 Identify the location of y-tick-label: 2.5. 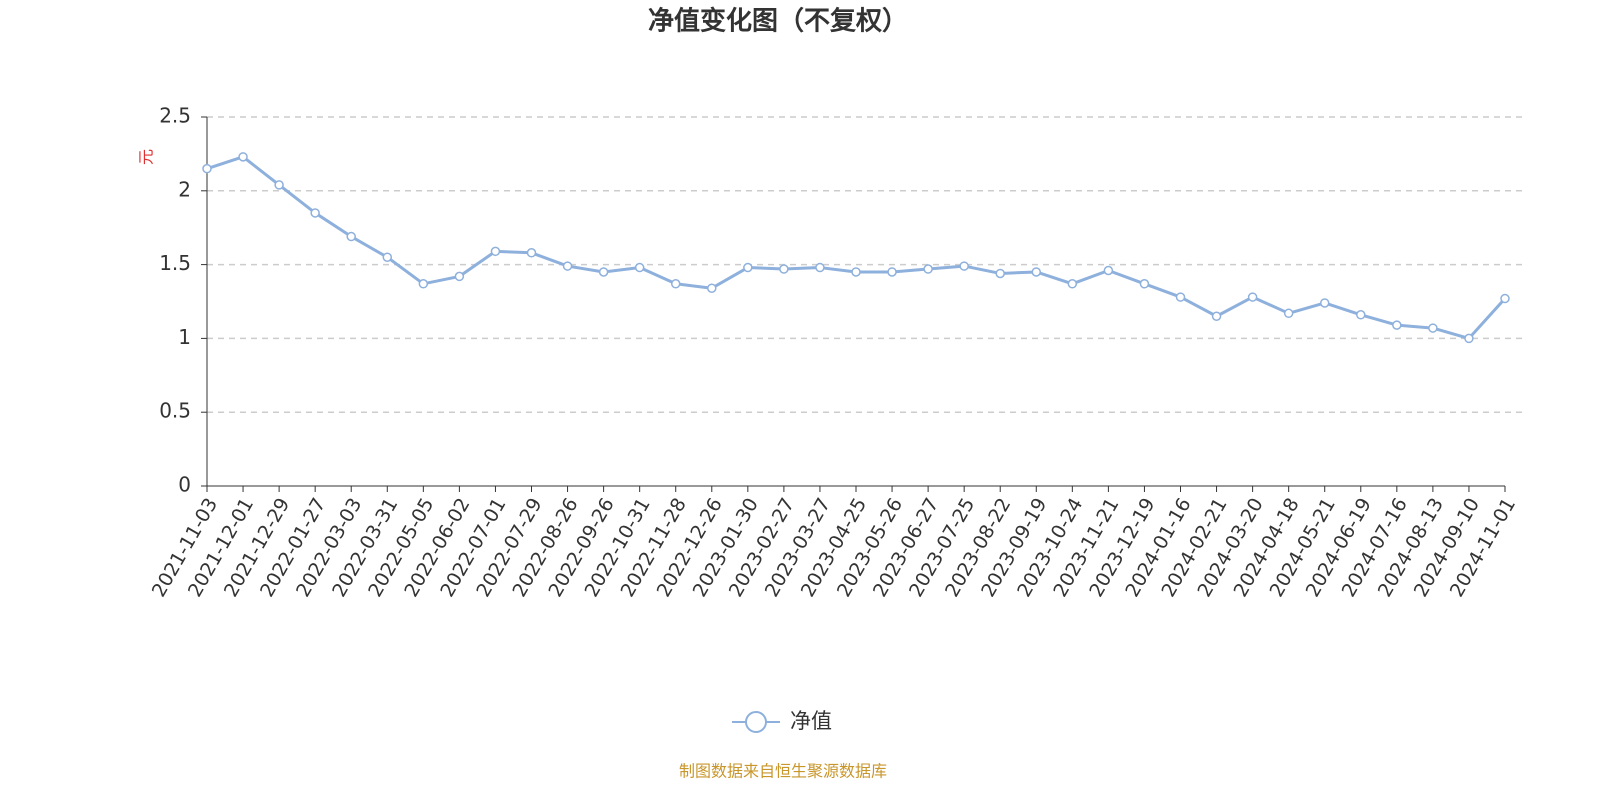
(175, 116).